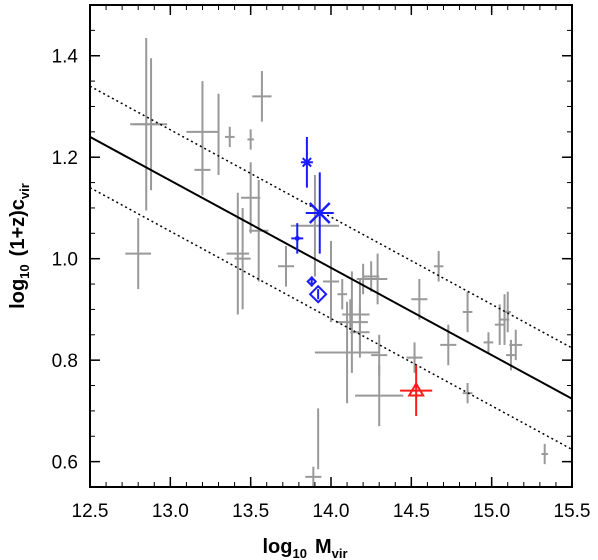 The width and height of the screenshot is (598, 560). I want to click on y-tick-label: 1.4, so click(65, 57).